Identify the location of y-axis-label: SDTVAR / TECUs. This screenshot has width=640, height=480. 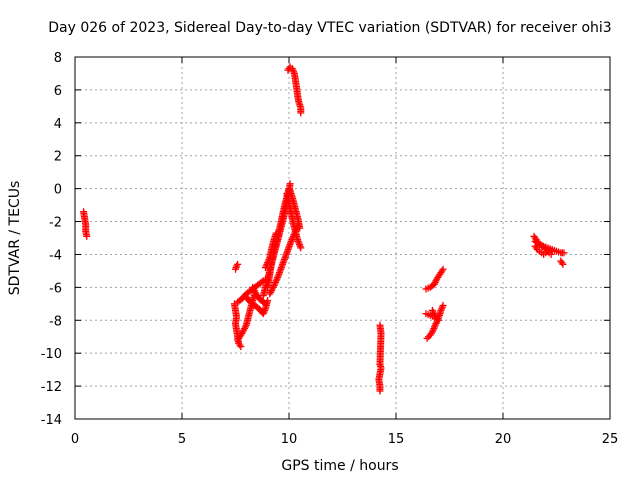
(15, 238).